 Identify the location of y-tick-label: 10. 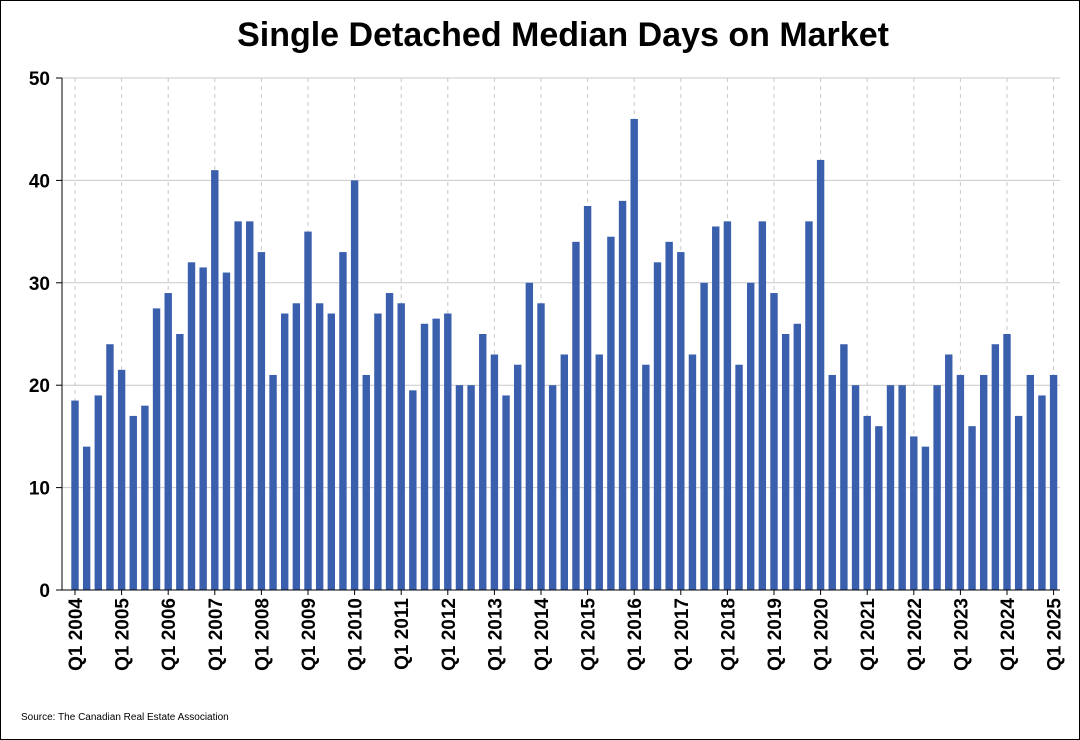
(39, 489).